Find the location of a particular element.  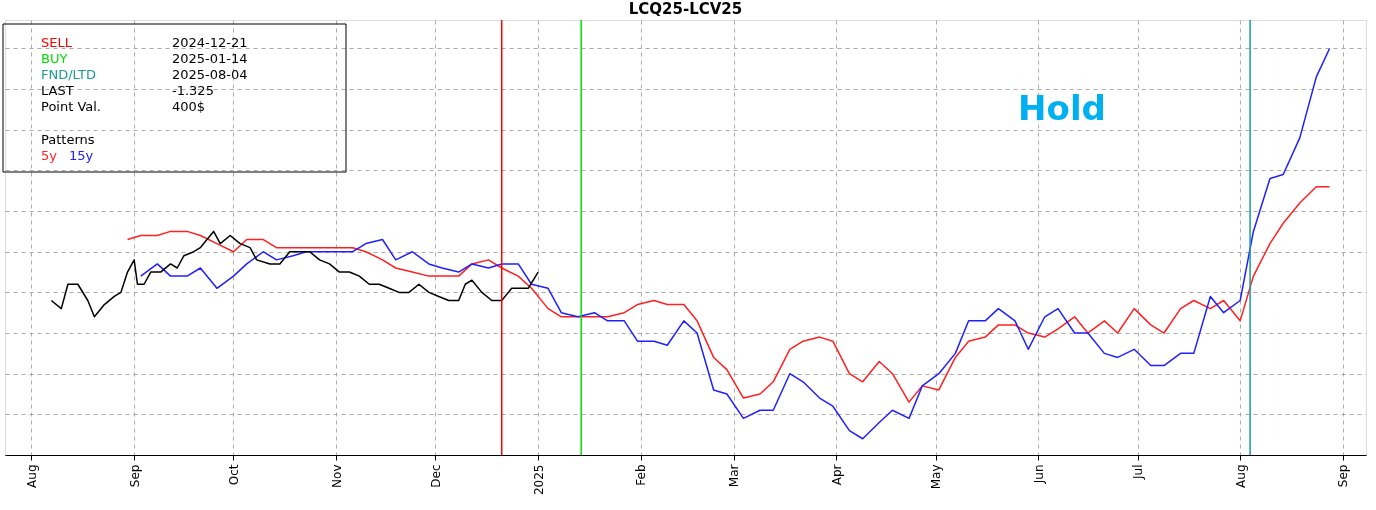

annotation: Point Val. is located at coordinates (71, 106).